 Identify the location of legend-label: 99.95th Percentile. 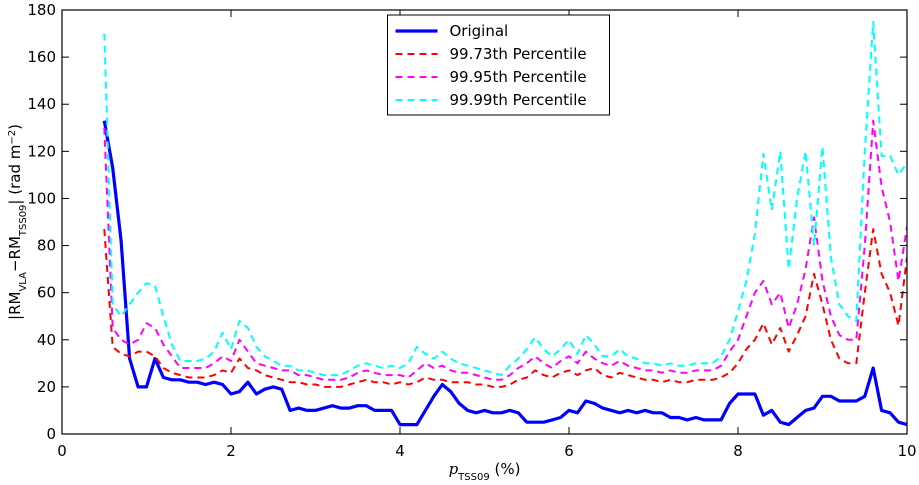
(518, 77).